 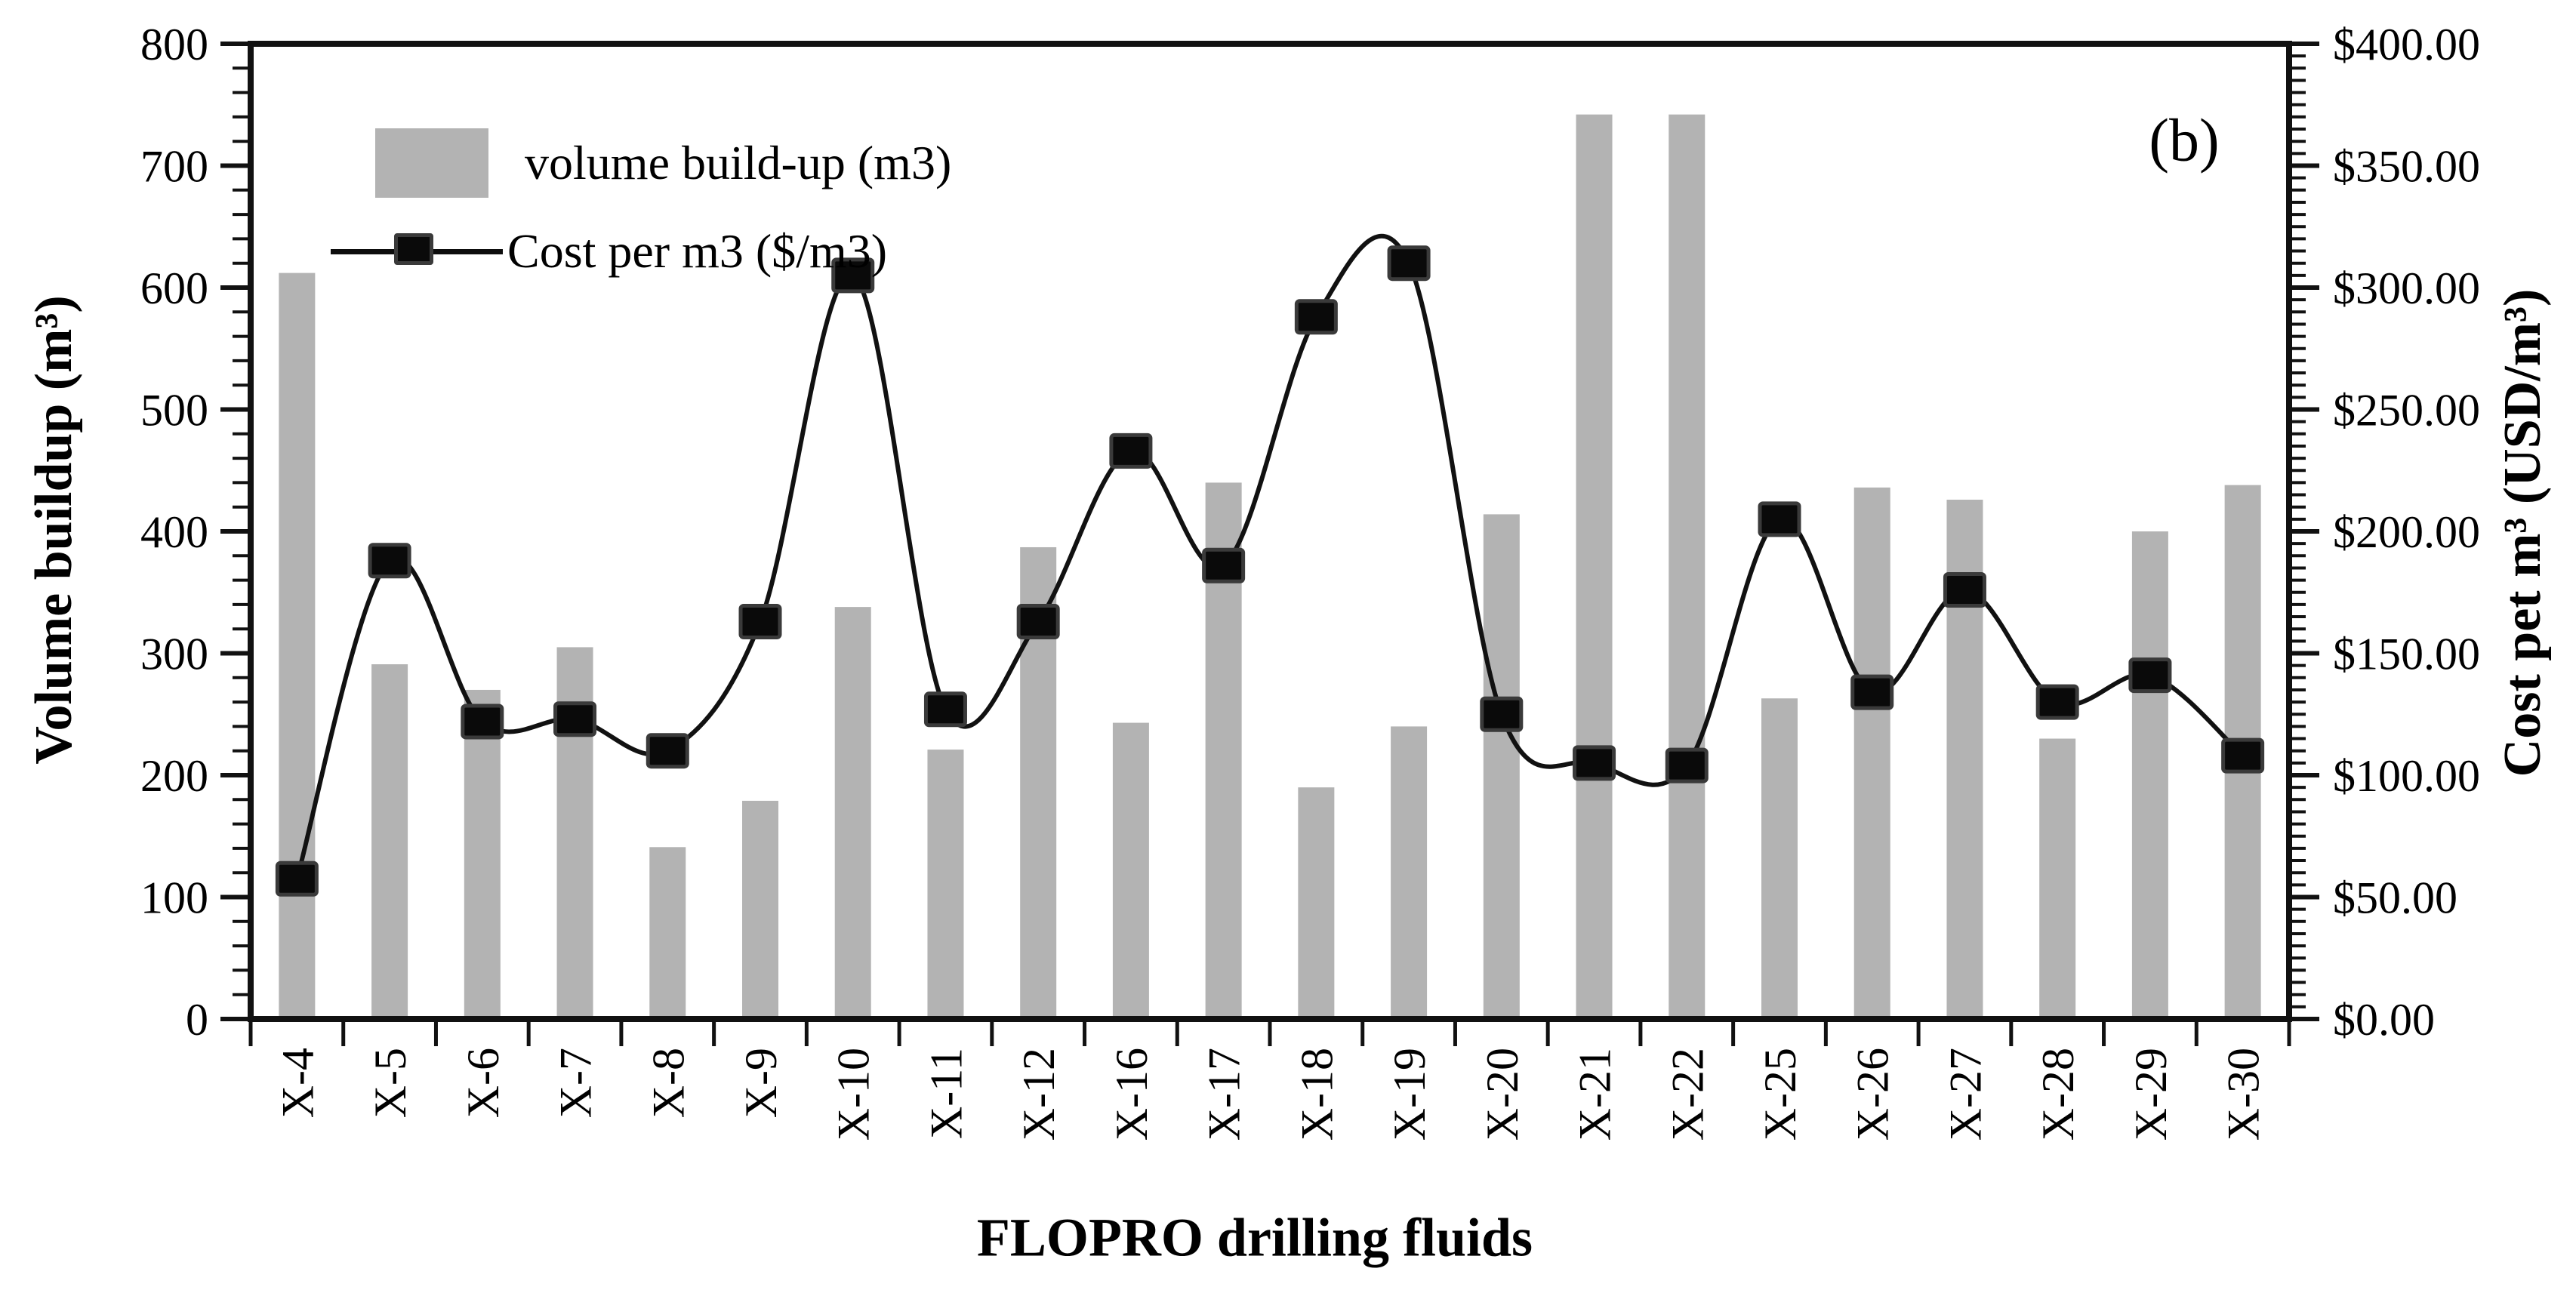 What do you see at coordinates (946, 1093) in the screenshot?
I see `x-tick-label-X-11: X-11` at bounding box center [946, 1093].